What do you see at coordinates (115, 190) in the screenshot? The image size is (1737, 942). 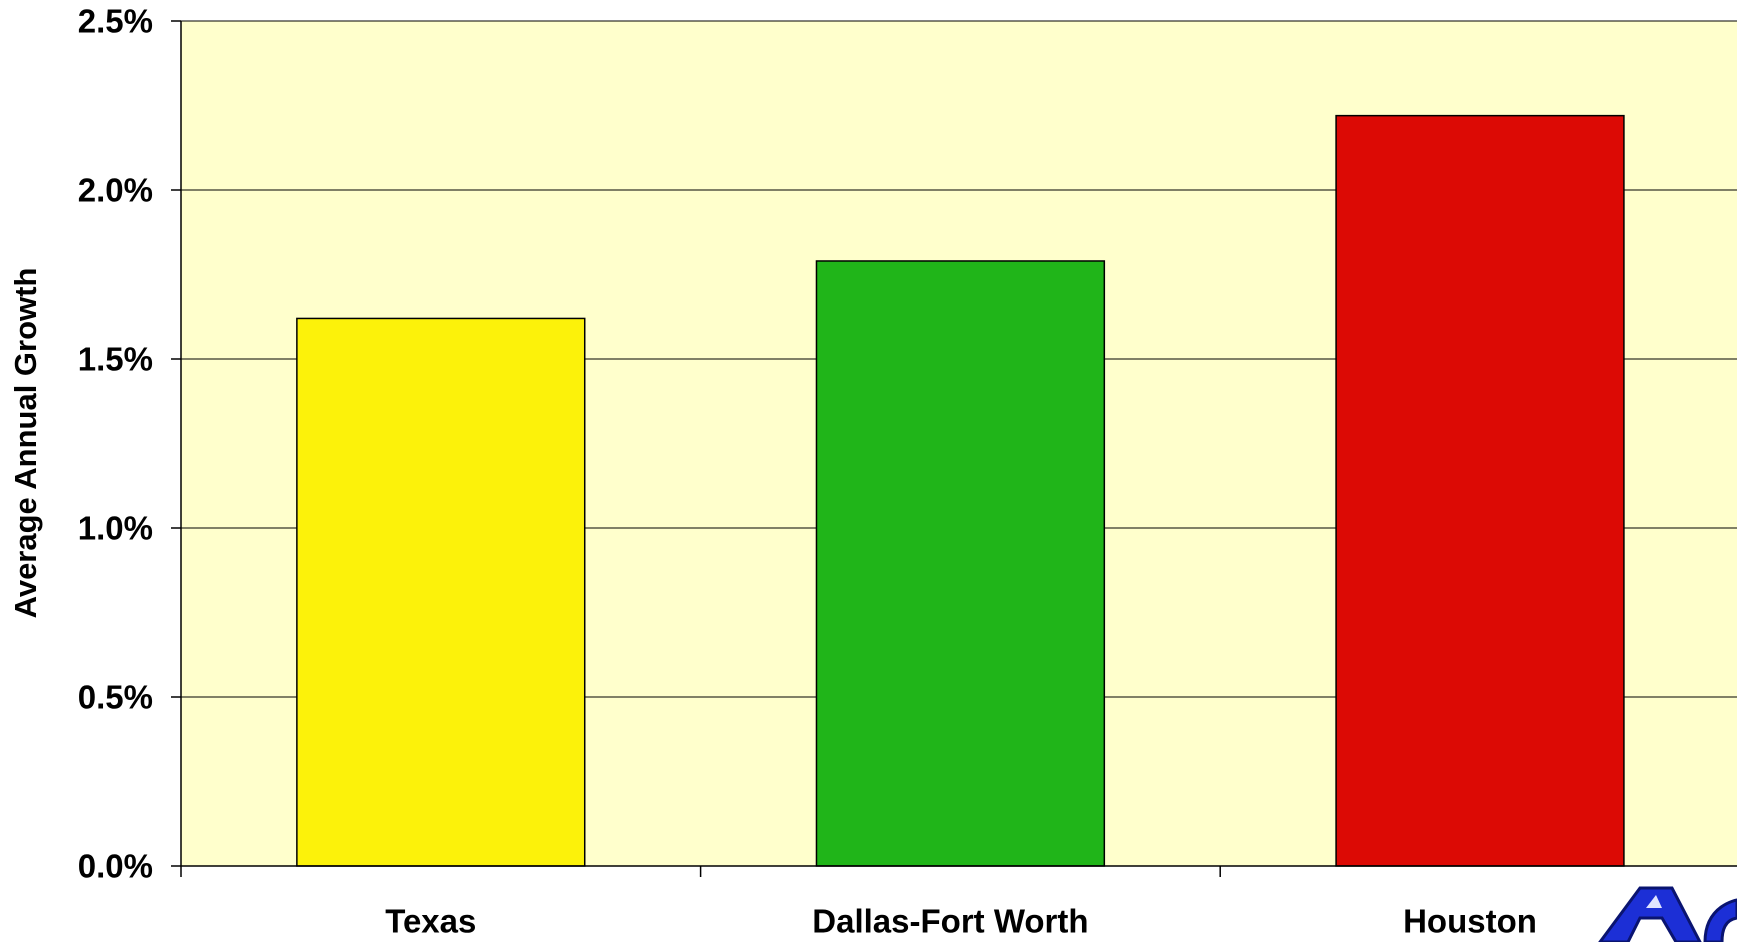 I see `y-tick-label: 2.0%` at bounding box center [115, 190].